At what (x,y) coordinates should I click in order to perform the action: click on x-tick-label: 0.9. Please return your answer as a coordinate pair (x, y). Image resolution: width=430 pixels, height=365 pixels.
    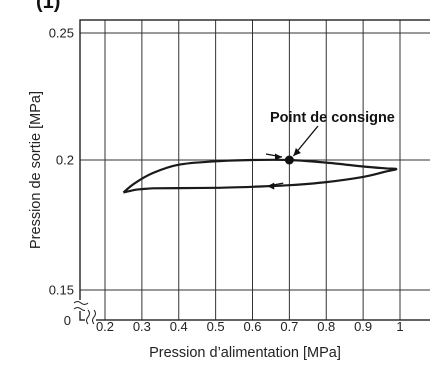
    Looking at the image, I should click on (363, 326).